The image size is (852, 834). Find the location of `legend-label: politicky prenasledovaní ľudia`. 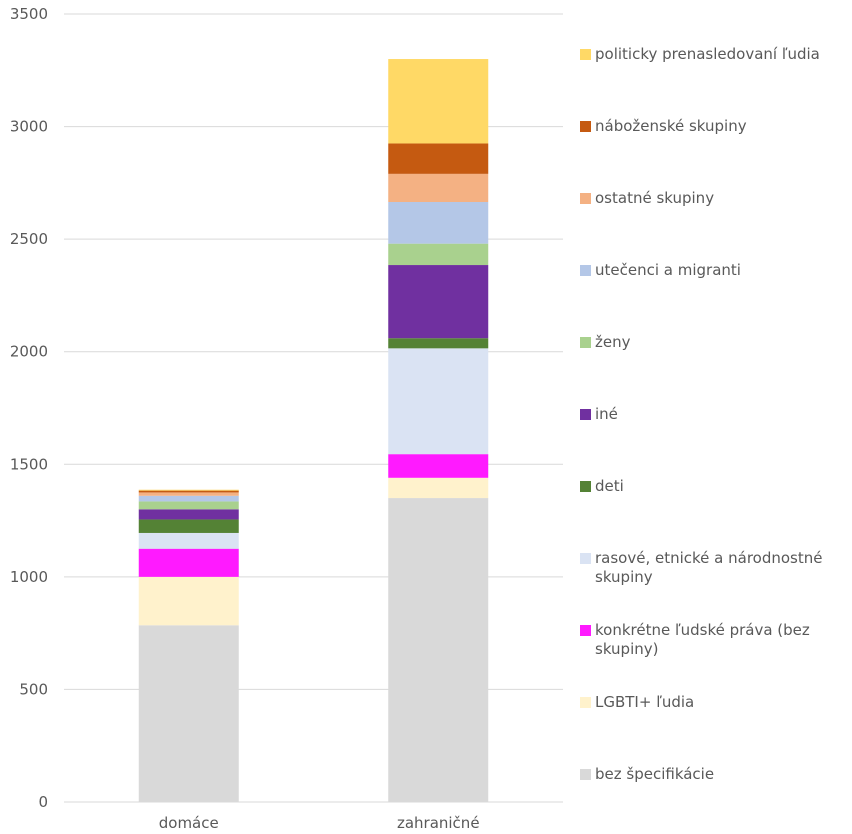

legend-label: politicky prenasledovaní ľudia is located at coordinates (707, 54).